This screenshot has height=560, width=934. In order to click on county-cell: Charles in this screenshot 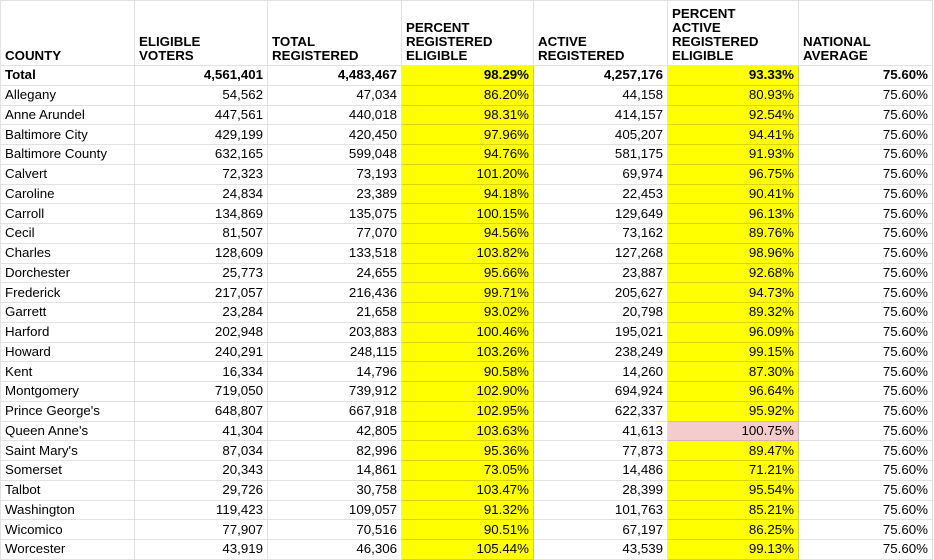, I will do `click(67, 253)`.